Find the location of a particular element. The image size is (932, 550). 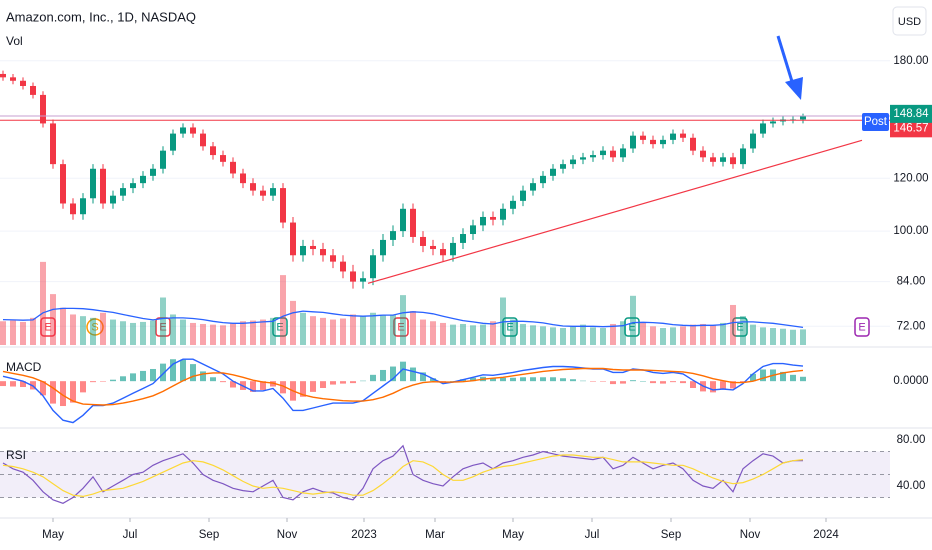

last-price-label: 148.84 is located at coordinates (911, 114).